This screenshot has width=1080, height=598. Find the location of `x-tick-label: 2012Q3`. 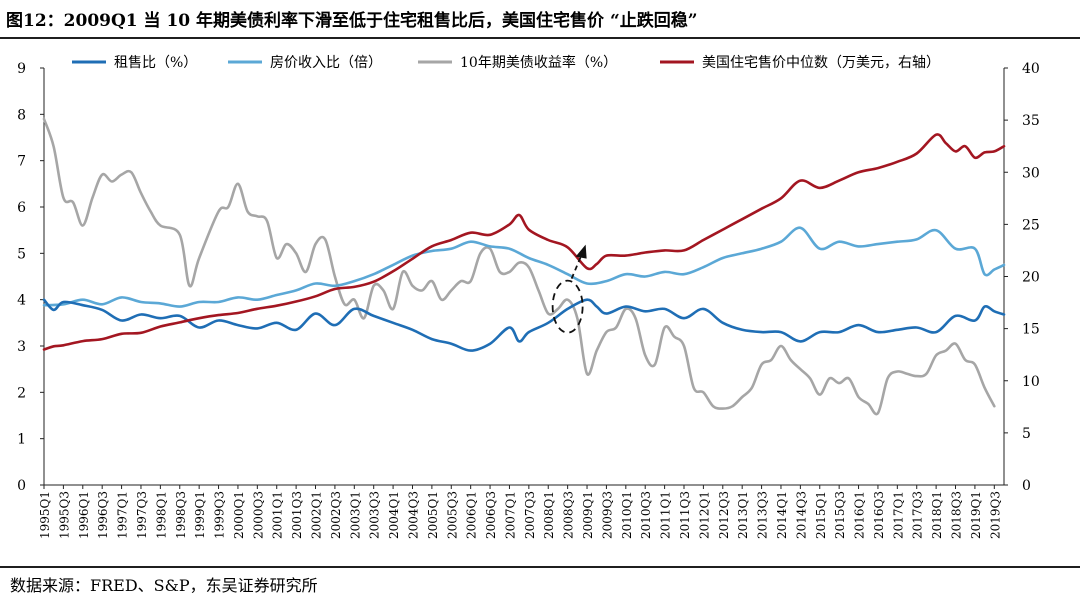

x-tick-label: 2012Q3 is located at coordinates (724, 515).